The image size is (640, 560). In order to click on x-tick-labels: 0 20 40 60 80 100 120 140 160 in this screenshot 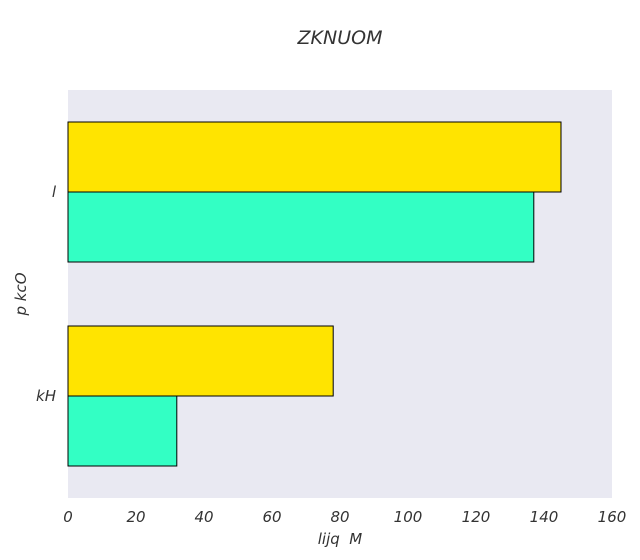, I will do `click(344, 517)`.